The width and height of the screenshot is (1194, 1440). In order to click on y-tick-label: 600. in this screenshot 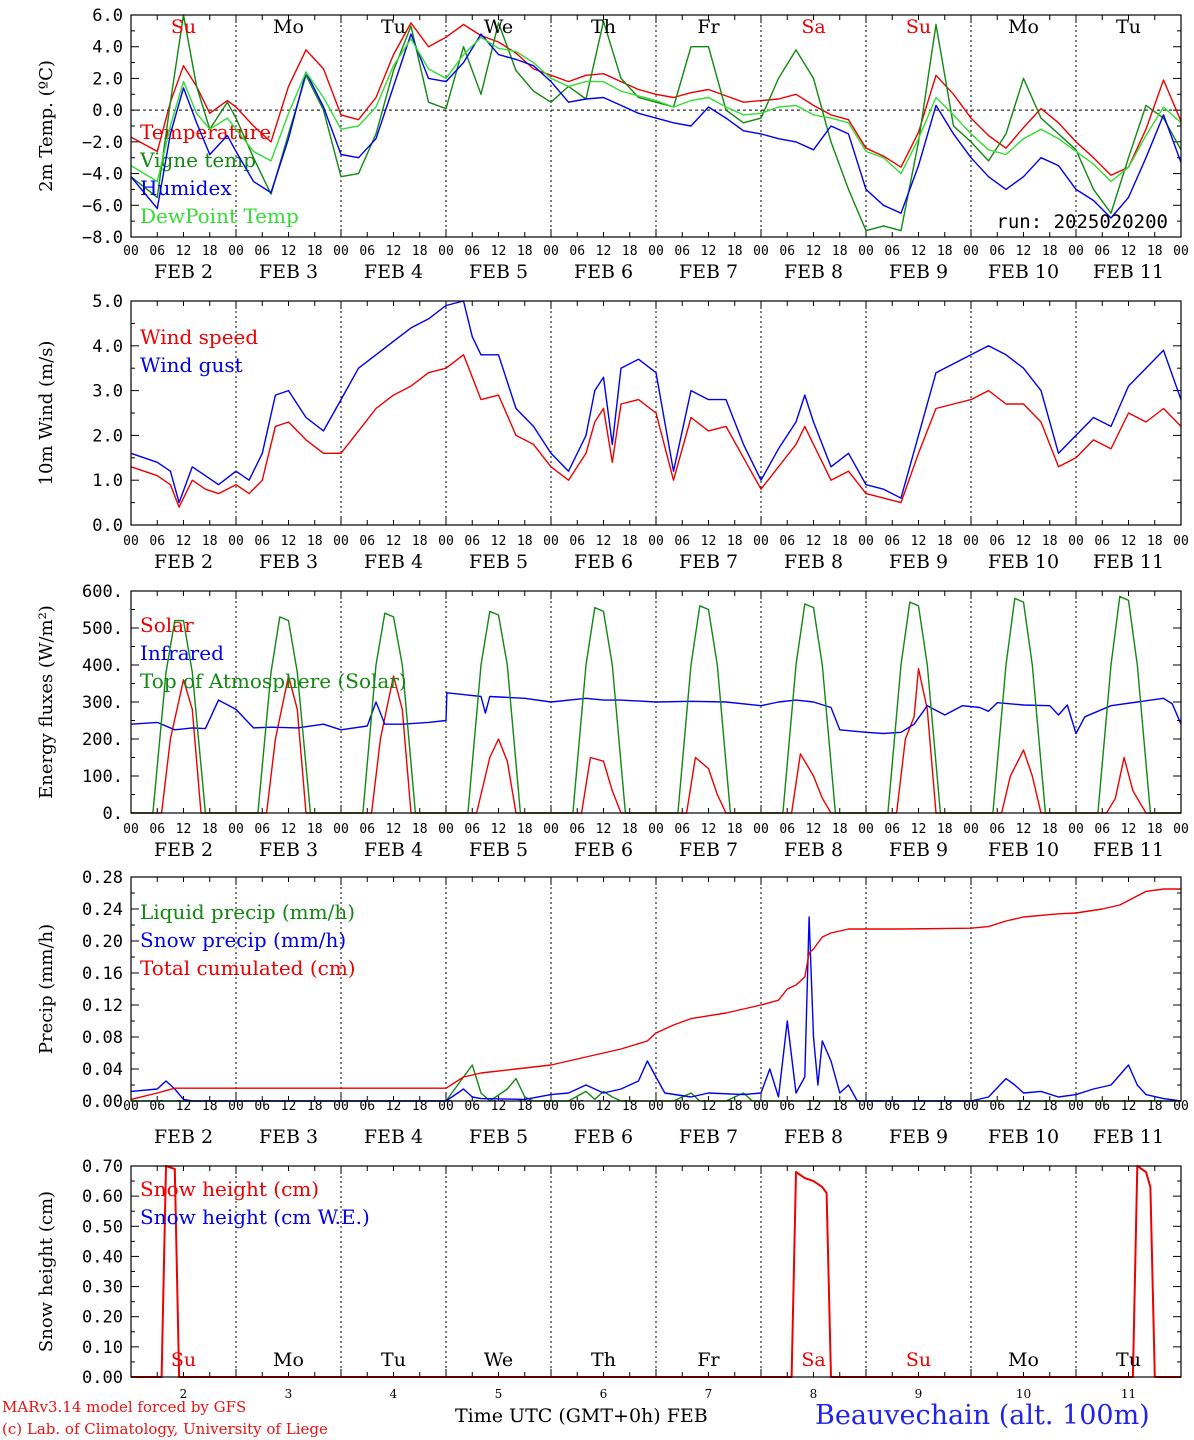, I will do `click(102, 592)`.